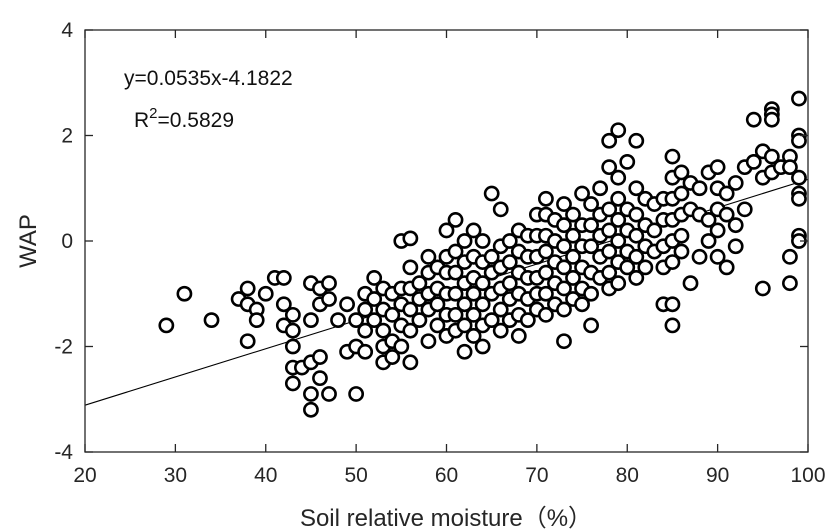 The width and height of the screenshot is (833, 531). Describe the element at coordinates (84, 475) in the screenshot. I see `x-tick-label: 20` at that location.